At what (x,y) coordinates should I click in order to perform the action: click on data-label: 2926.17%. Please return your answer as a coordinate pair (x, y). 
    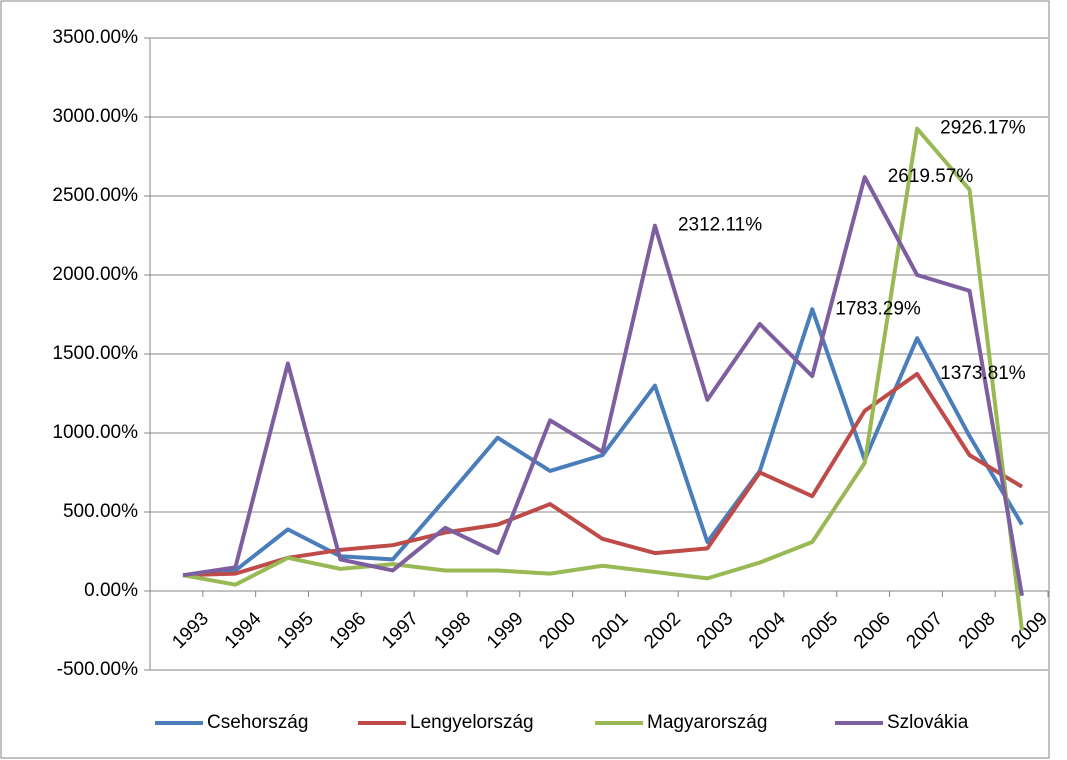
    Looking at the image, I should click on (983, 128).